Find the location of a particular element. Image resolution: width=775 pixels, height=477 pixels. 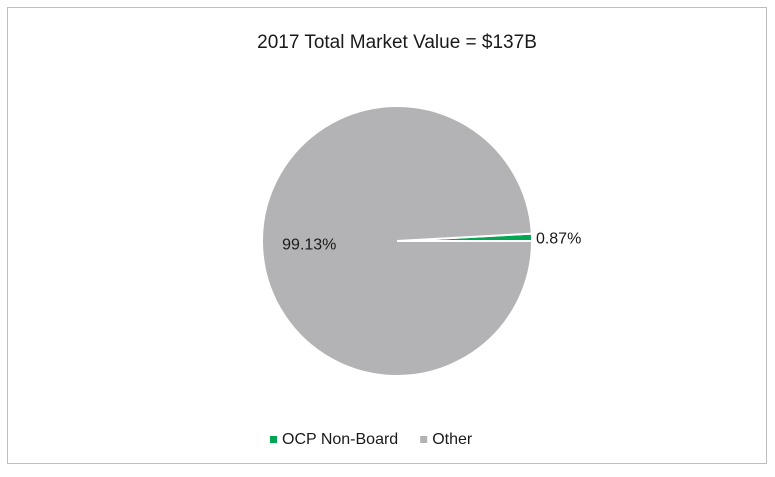

data-label: 0.87% is located at coordinates (558, 238).